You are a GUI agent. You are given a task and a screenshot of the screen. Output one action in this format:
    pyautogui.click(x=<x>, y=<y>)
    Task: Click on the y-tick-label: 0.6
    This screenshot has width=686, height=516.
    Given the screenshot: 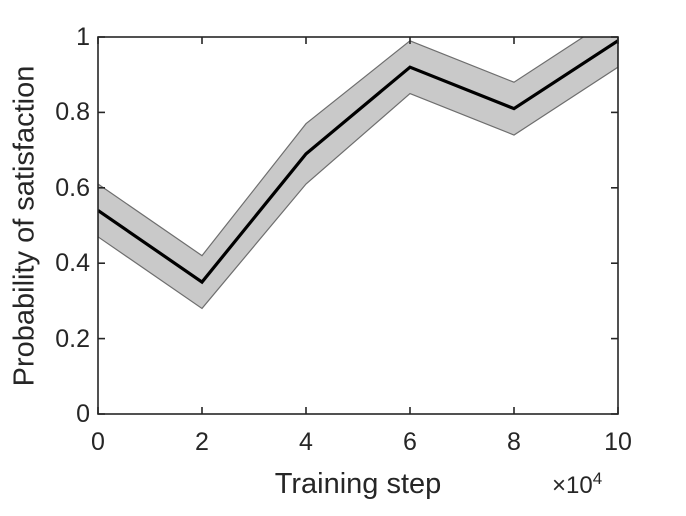 What is the action you would take?
    pyautogui.click(x=72, y=187)
    